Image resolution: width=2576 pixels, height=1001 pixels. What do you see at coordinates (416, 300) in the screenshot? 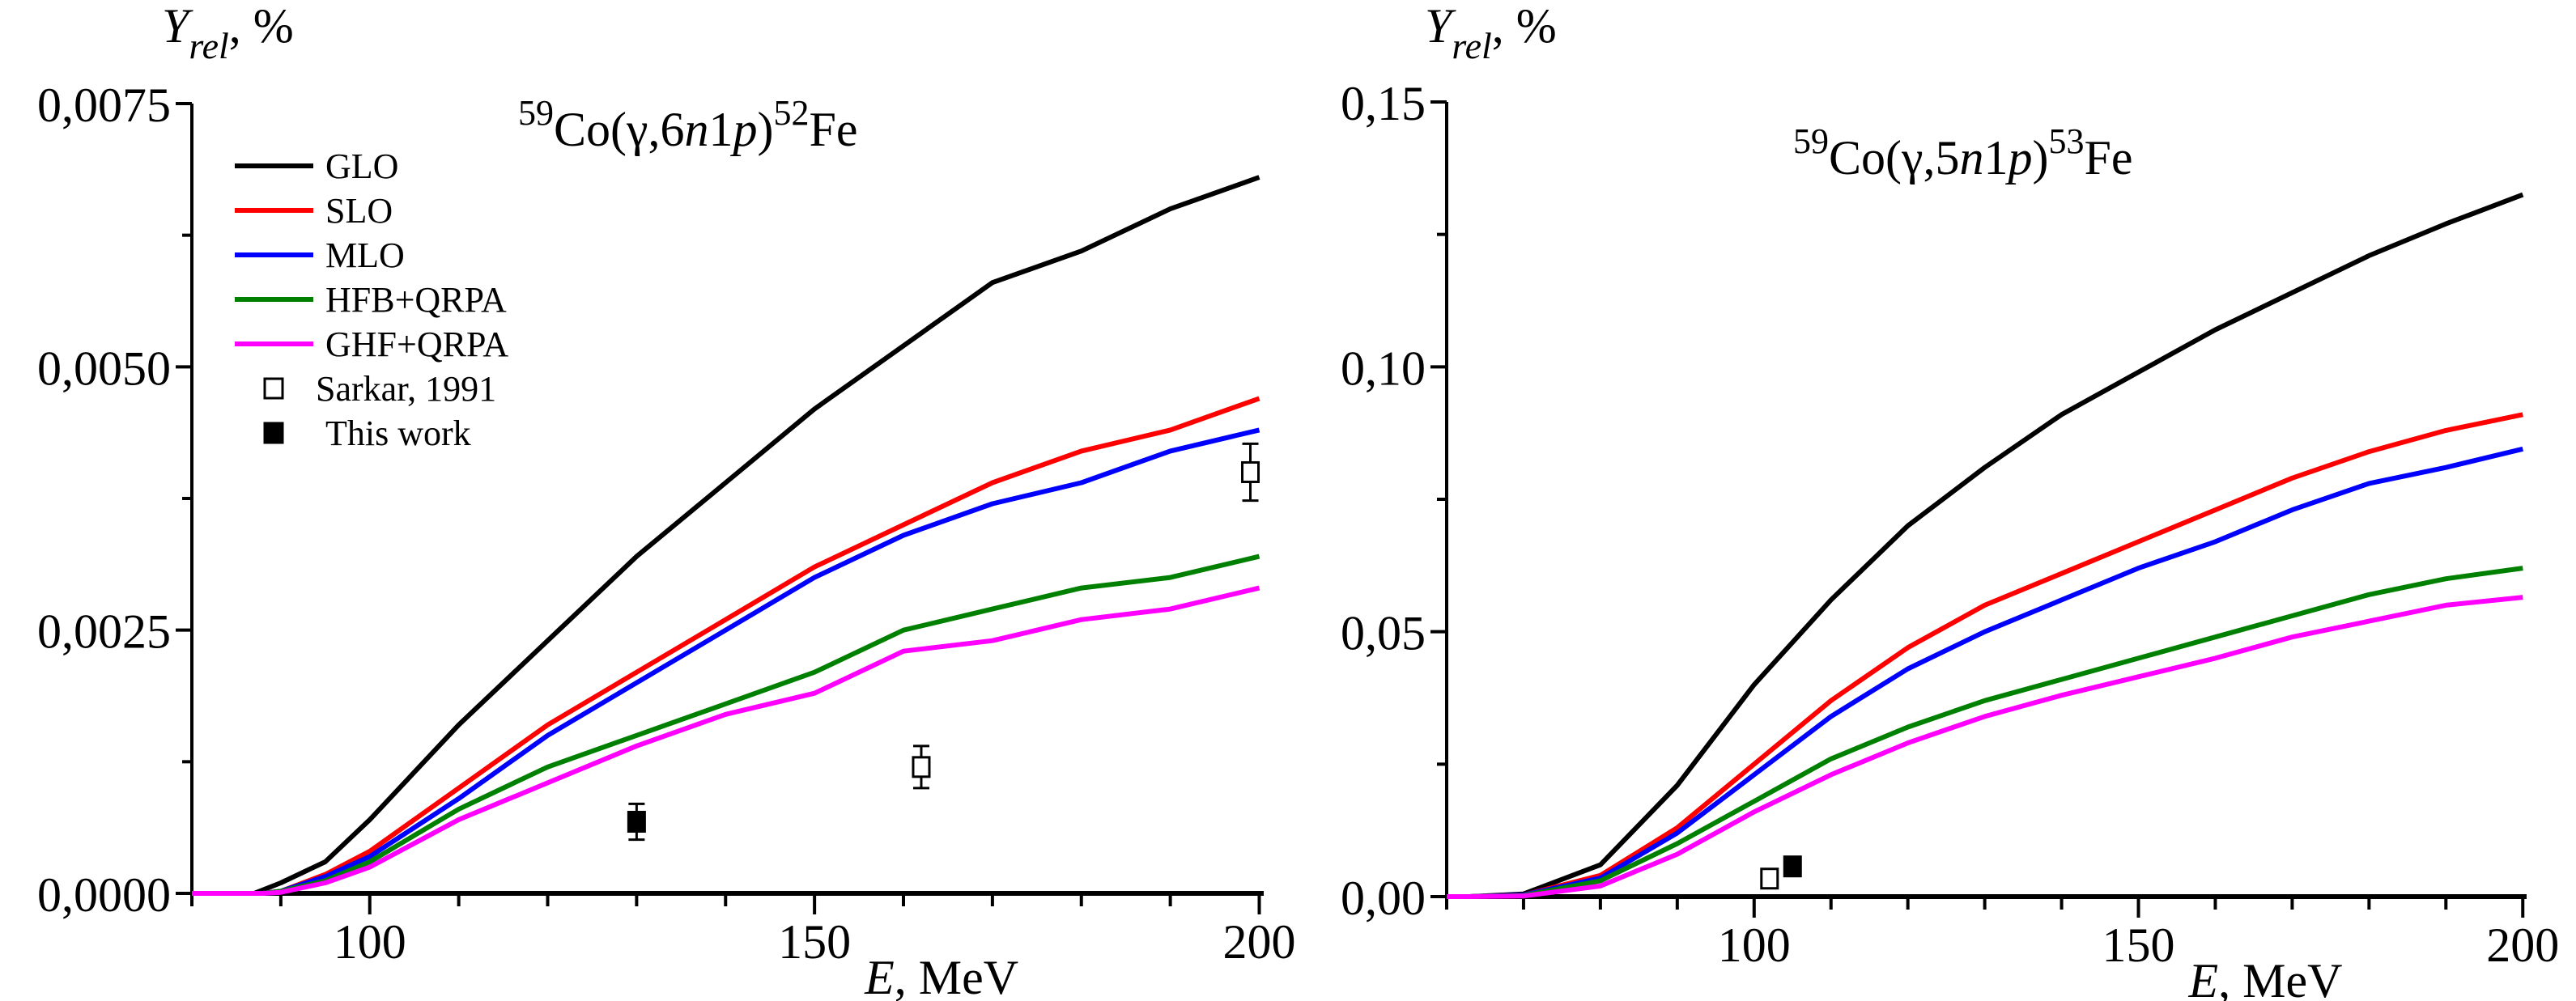
I see `legend-label: HFB+QRPA` at bounding box center [416, 300].